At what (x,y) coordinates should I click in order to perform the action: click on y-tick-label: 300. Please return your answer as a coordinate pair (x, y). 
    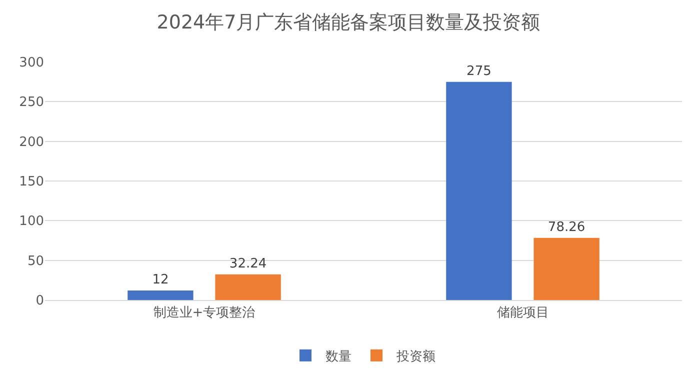
    Looking at the image, I should click on (31, 63).